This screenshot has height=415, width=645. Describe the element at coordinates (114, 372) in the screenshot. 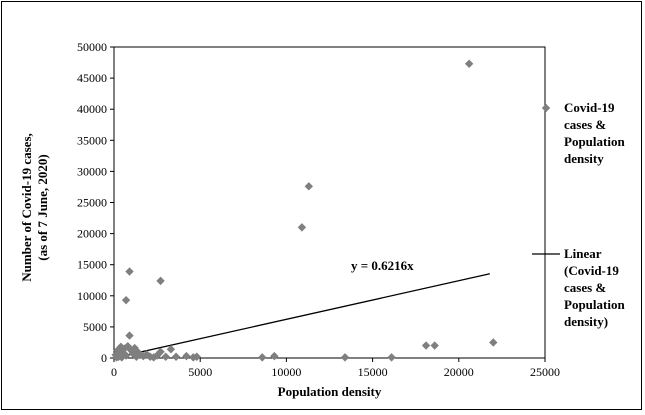

I see `x-tick-label: 0` at that location.